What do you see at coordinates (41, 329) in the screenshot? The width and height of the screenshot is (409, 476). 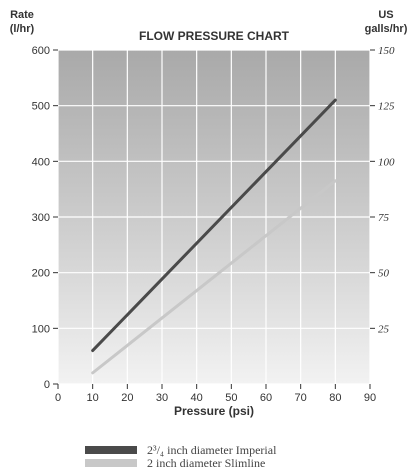 I see `y-tick-label-left: 100` at bounding box center [41, 329].